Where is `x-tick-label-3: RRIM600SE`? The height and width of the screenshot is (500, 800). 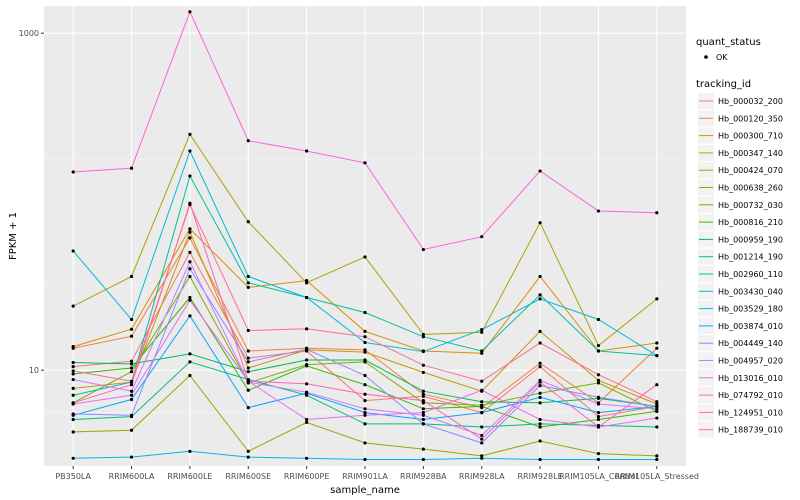 x-tick-label-3: RRIM600SE is located at coordinates (248, 476).